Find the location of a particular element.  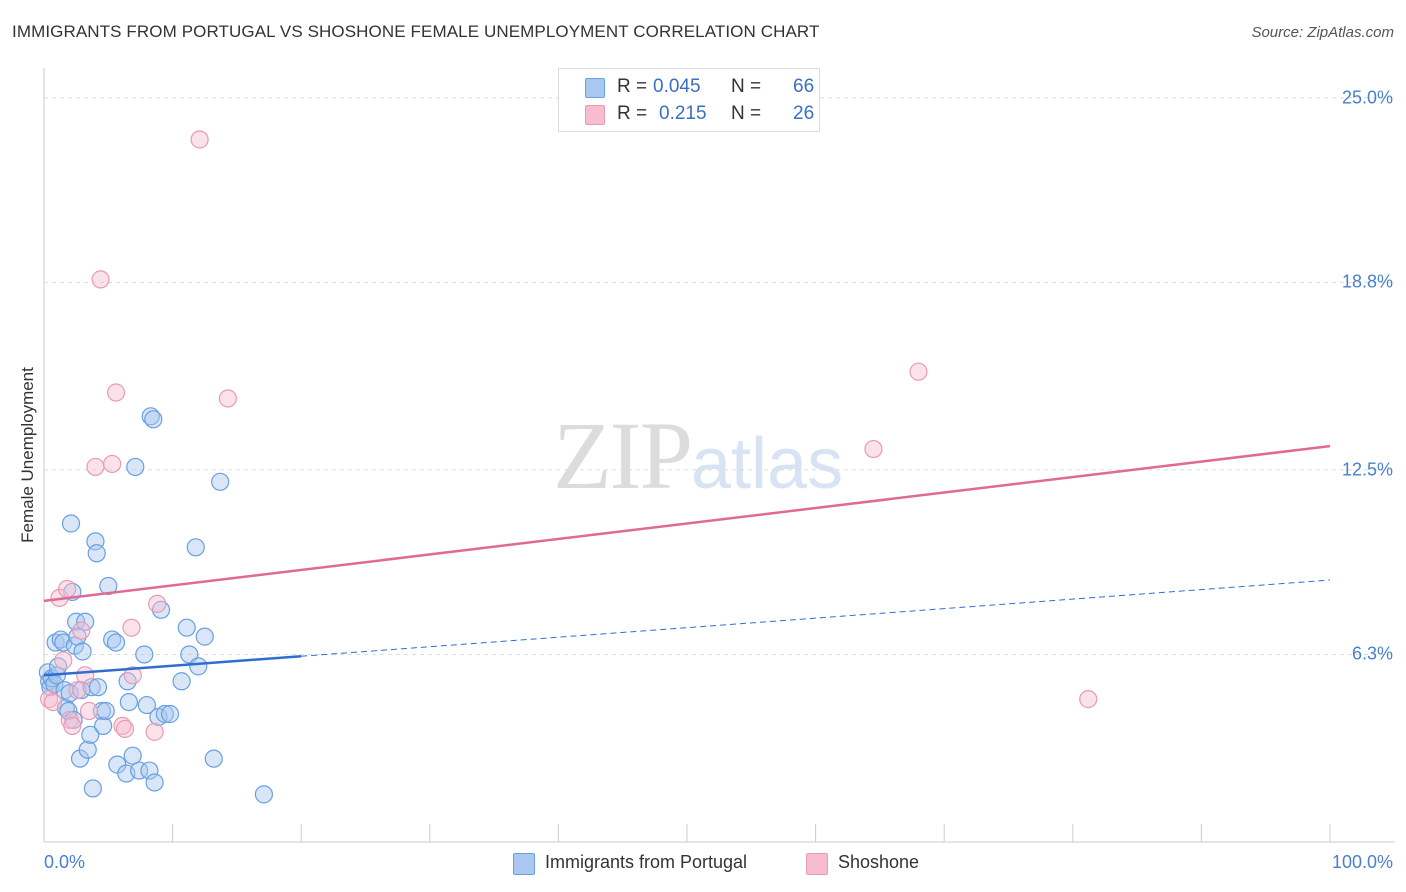

x-tick-label-min: 0.0% is located at coordinates (65, 862).